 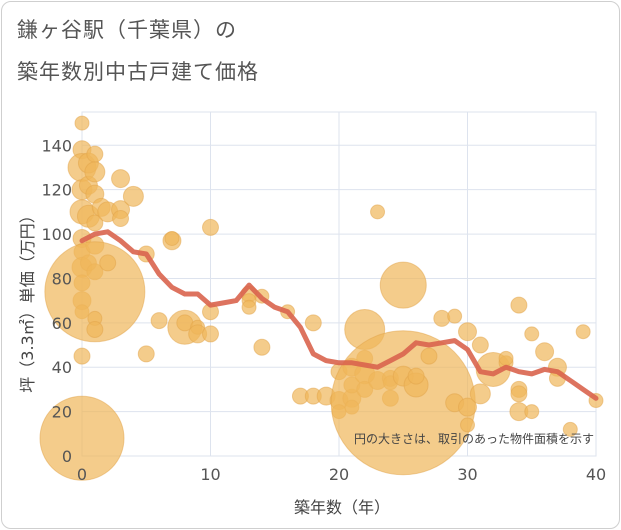 I want to click on y-axis-title: 坪（3.3㎡）単価（万円）, so click(x=27, y=299).